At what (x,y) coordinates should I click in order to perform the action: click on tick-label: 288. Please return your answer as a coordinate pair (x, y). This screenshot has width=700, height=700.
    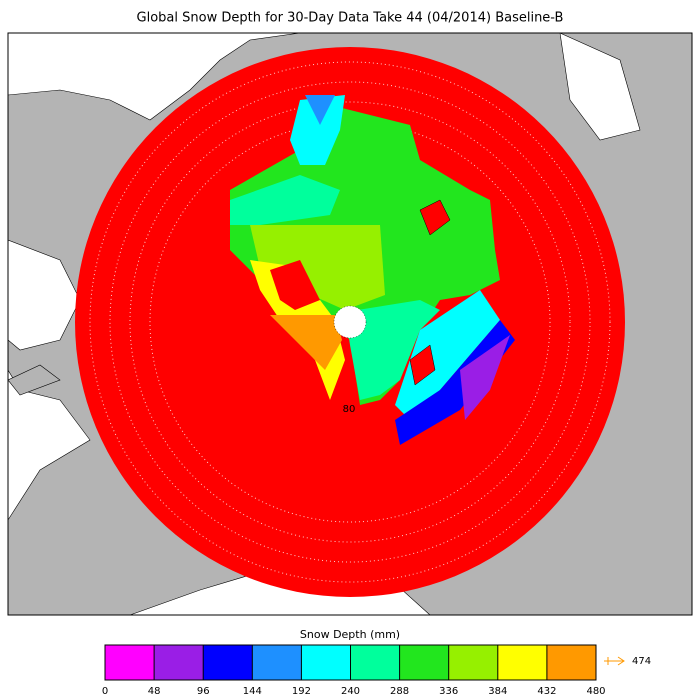
    Looking at the image, I should click on (399, 691).